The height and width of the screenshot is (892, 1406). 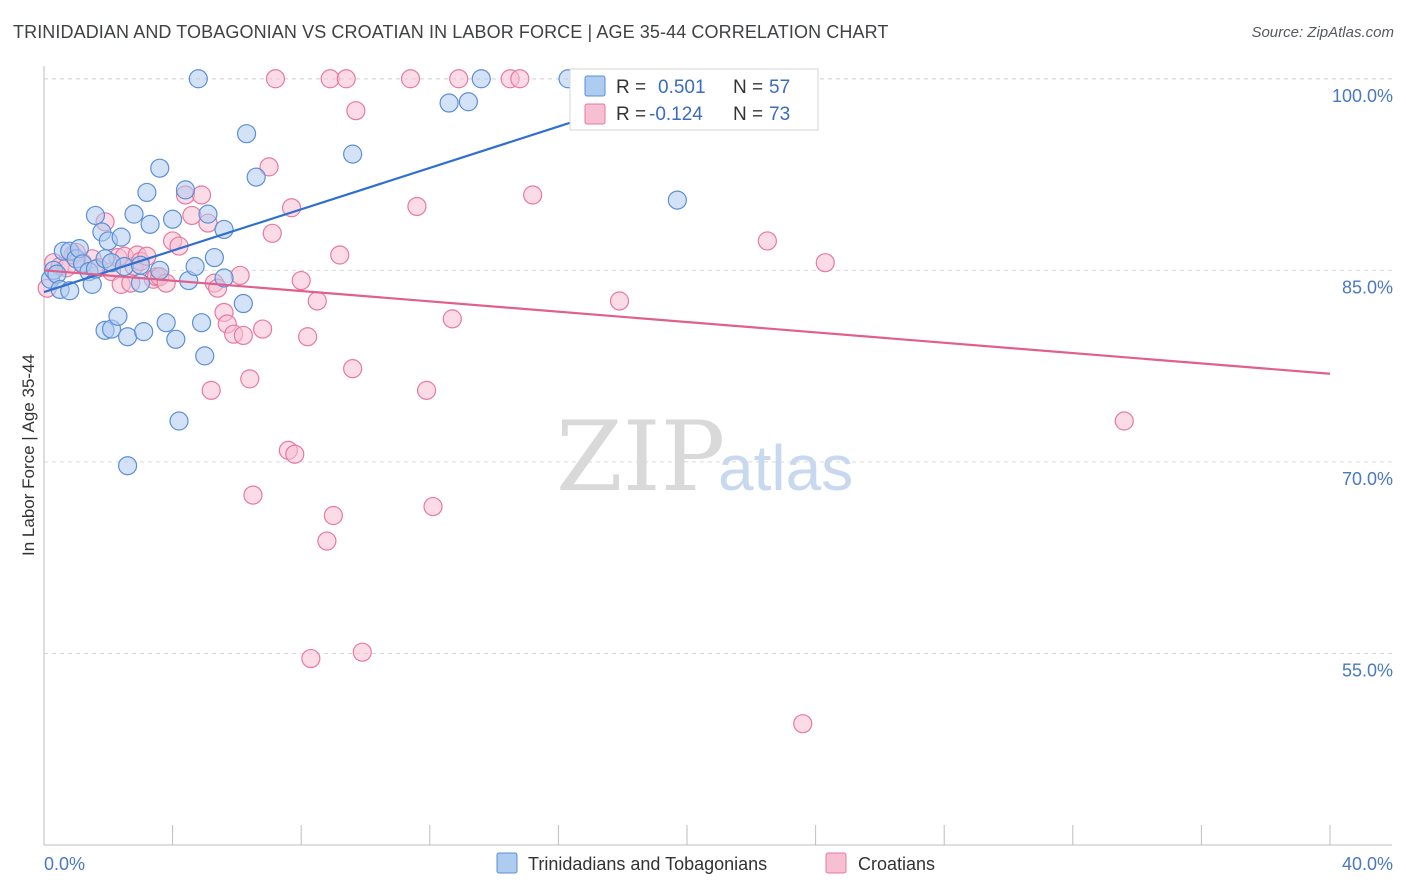 What do you see at coordinates (896, 864) in the screenshot?
I see `series-legend-label-pink: Croatians` at bounding box center [896, 864].